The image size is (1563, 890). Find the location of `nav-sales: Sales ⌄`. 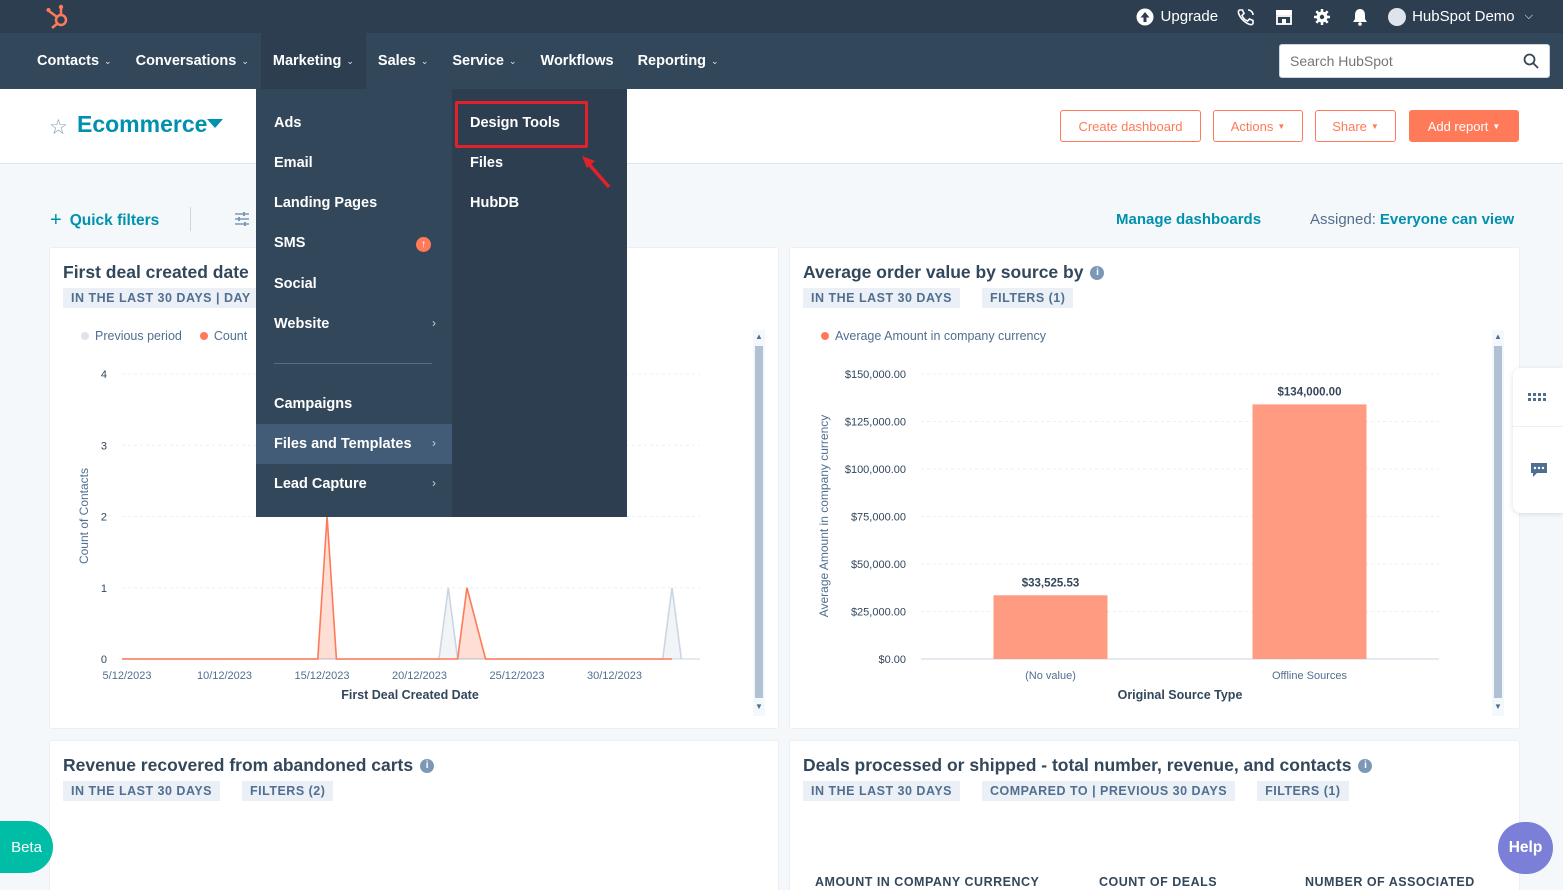

nav-sales: Sales ⌄ is located at coordinates (403, 61).